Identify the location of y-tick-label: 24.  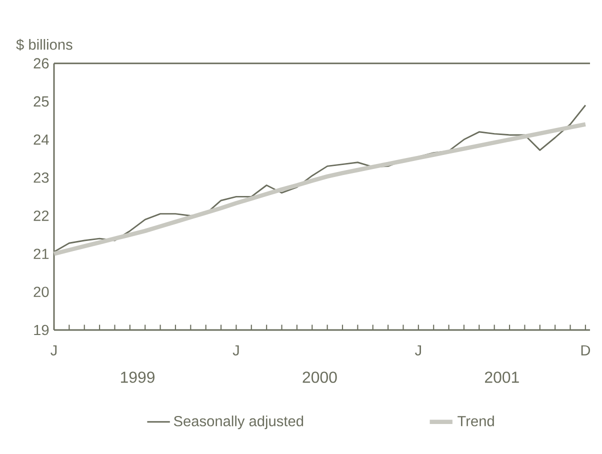
(41, 139).